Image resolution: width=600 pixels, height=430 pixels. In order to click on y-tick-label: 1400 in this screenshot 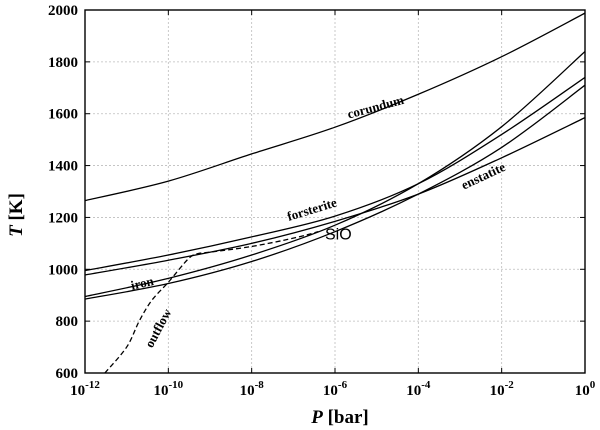, I will do `click(63, 167)`.